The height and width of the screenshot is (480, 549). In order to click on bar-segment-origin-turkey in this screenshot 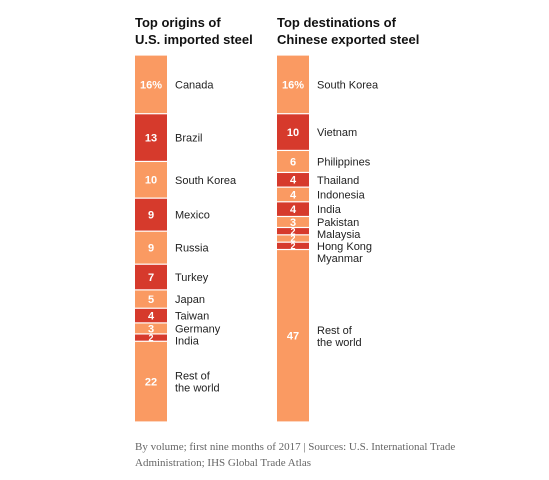, I will do `click(151, 277)`.